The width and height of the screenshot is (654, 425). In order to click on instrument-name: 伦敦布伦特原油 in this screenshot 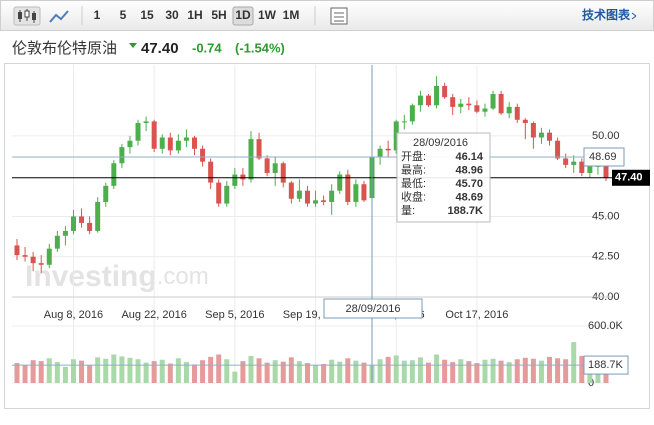, I will do `click(64, 48)`.